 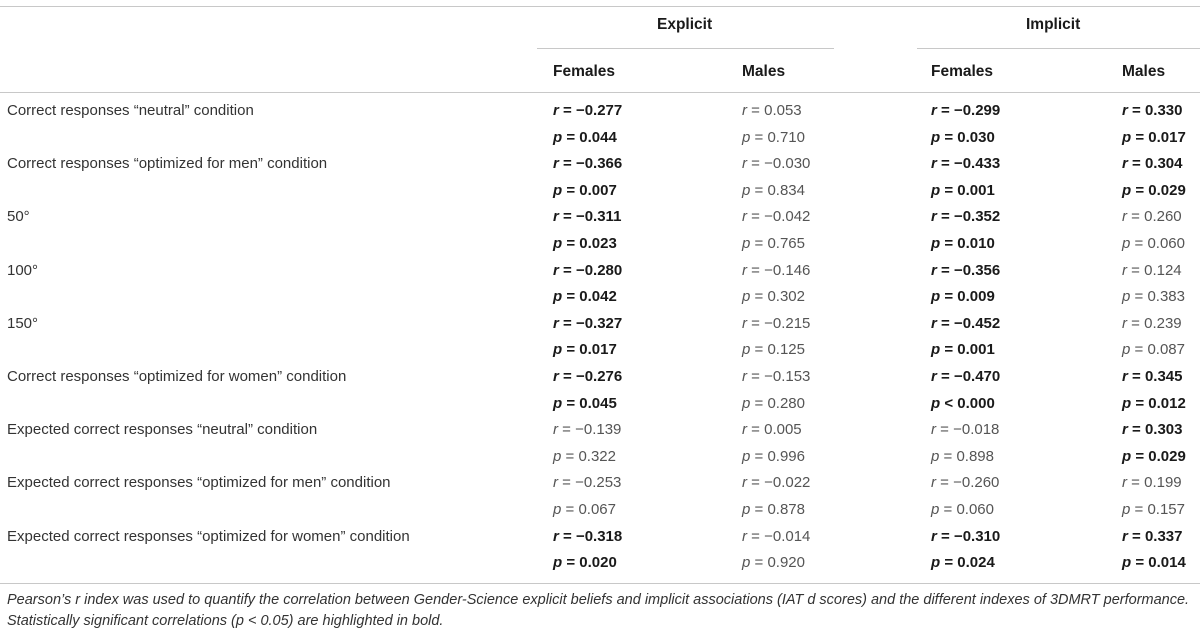 What do you see at coordinates (1156, 217) in the screenshot?
I see `stat-value: = 0.260` at bounding box center [1156, 217].